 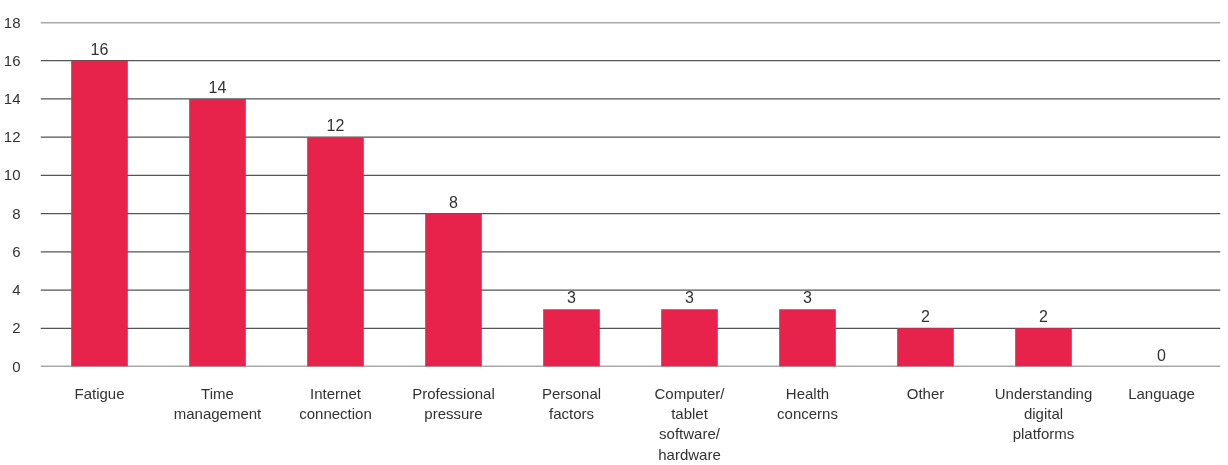 I want to click on y-tick-label: 2, so click(x=16, y=328).